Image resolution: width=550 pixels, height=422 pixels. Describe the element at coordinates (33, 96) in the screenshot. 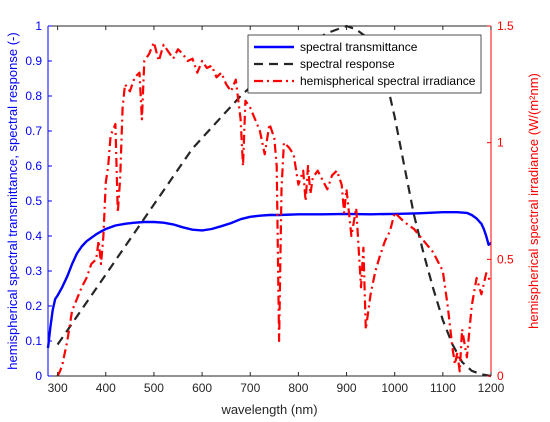

I see `y-left-tick-label: 0.8` at that location.